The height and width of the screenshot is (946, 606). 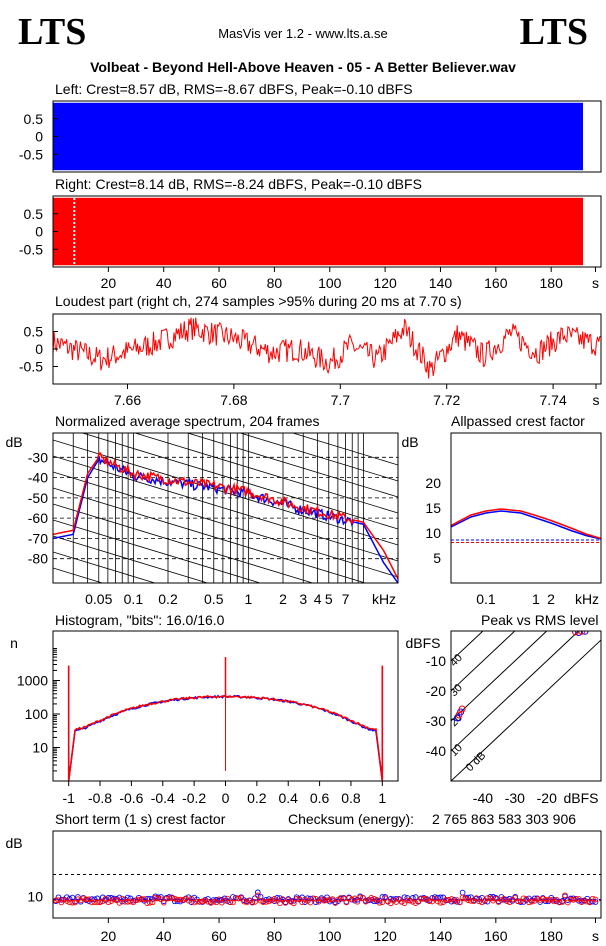 What do you see at coordinates (526, 710) in the screenshot?
I see `peak-rms-diagonal` at bounding box center [526, 710].